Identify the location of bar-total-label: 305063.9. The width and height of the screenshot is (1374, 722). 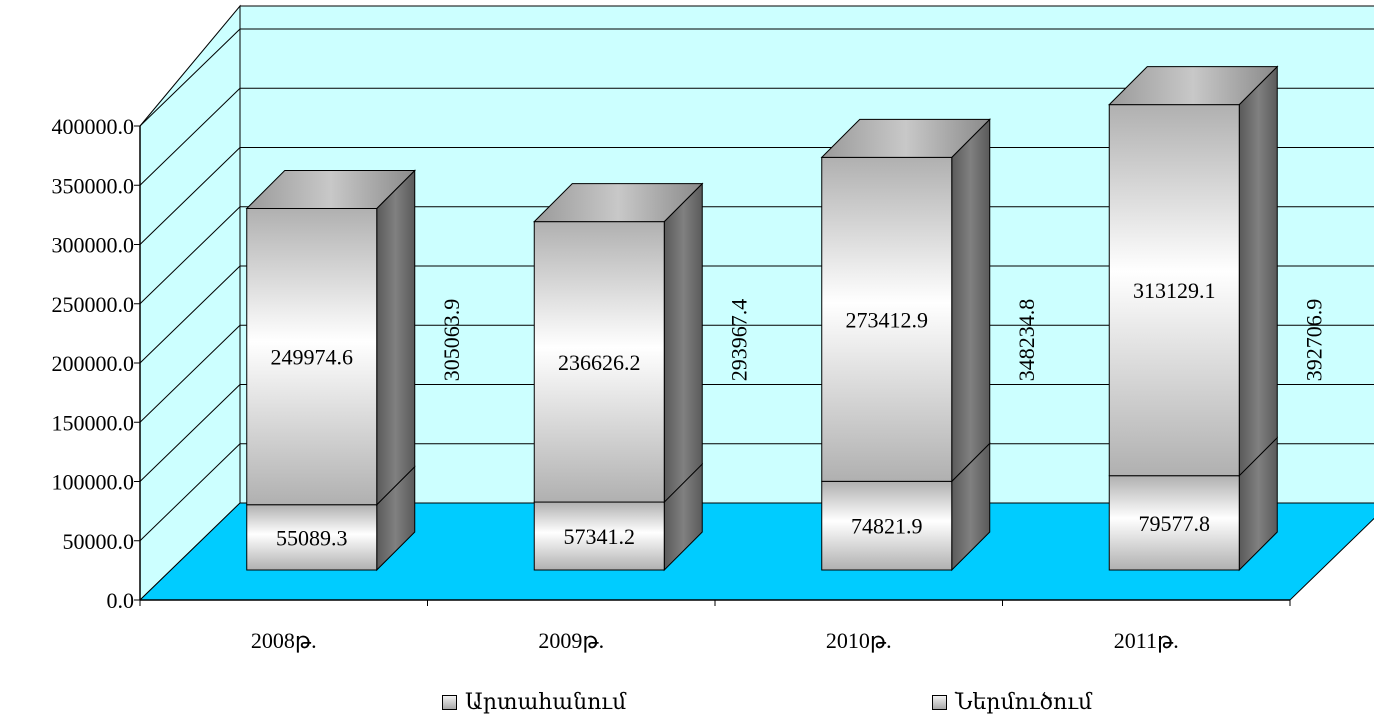
(451, 340).